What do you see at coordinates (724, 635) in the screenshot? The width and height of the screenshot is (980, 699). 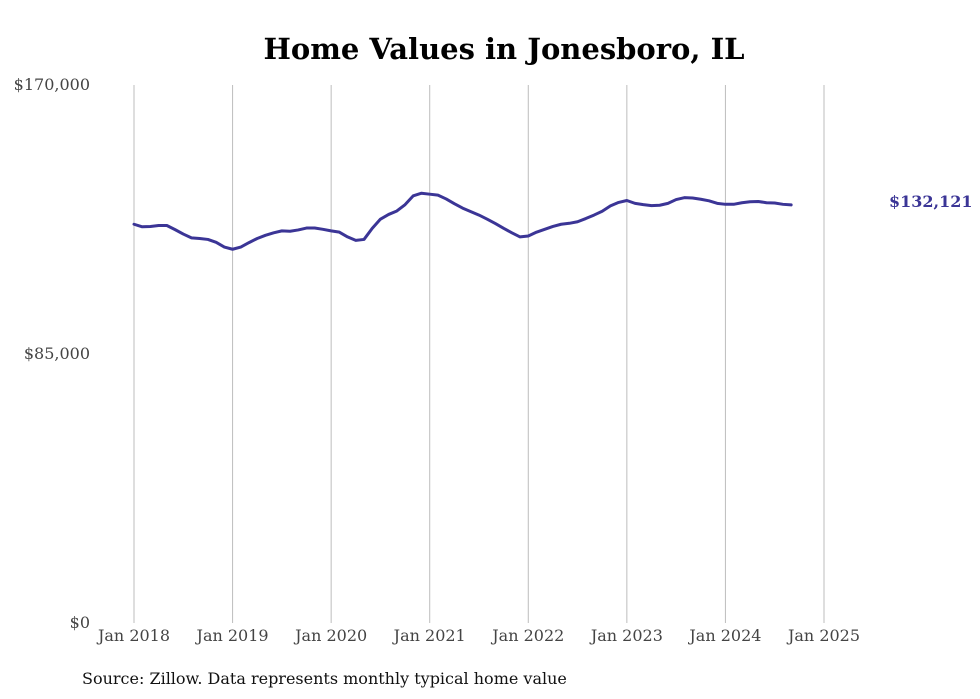 I see `x-tick-label: Jan 2024` at bounding box center [724, 635].